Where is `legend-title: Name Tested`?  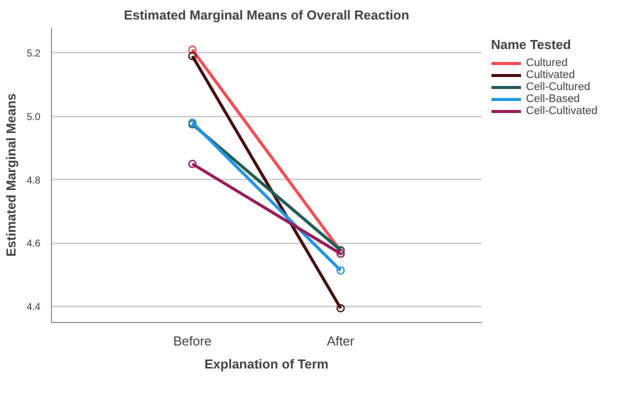
legend-title: Name Tested is located at coordinates (531, 44).